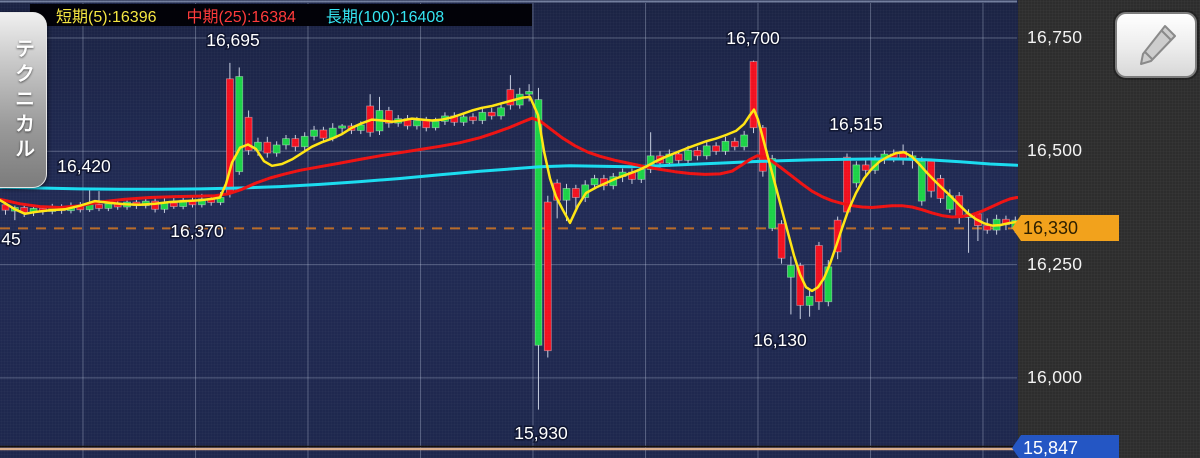  What do you see at coordinates (1065, 228) in the screenshot?
I see `current-price-badge: 16,330` at bounding box center [1065, 228].